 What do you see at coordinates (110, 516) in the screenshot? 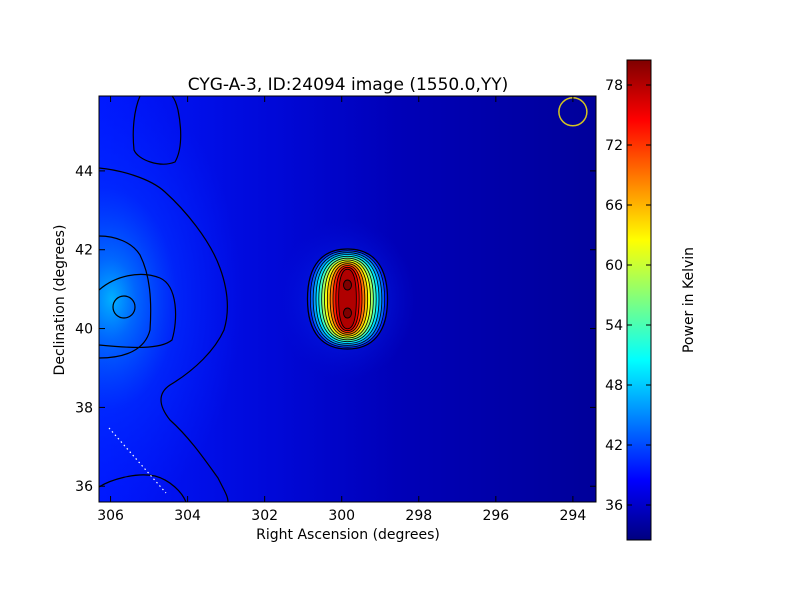
I see `x-tick-label: 306` at bounding box center [110, 516].